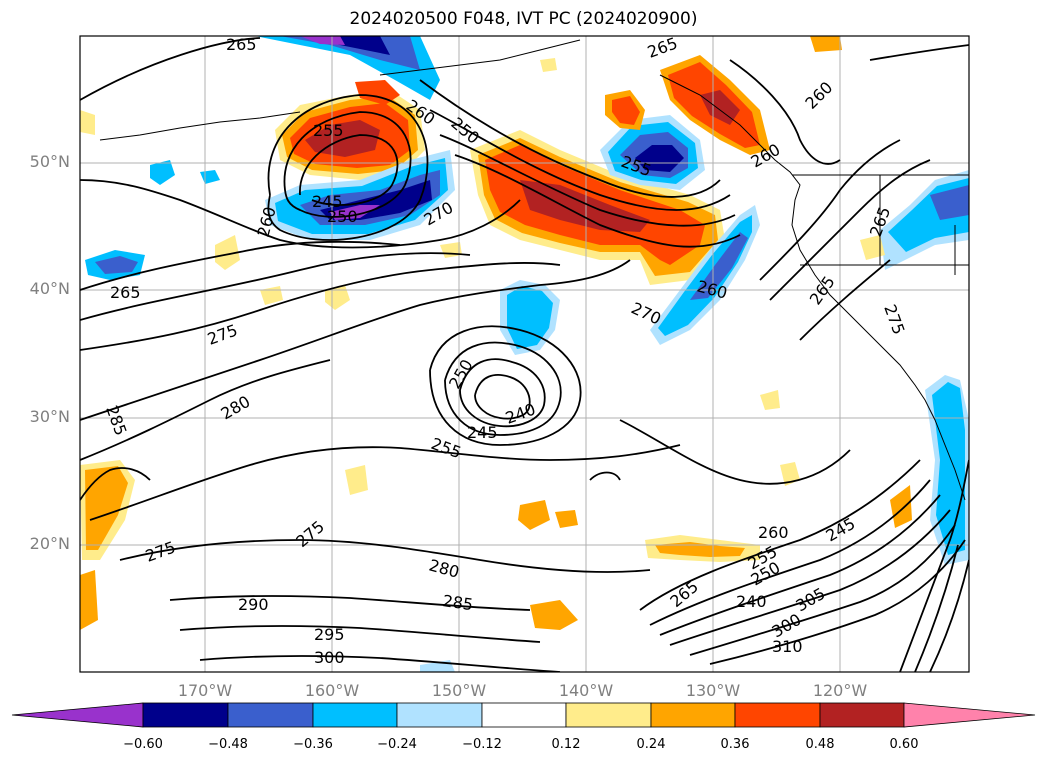 The image size is (1047, 765). Describe the element at coordinates (586, 690) in the screenshot. I see `longitude-label: 140°W` at that location.